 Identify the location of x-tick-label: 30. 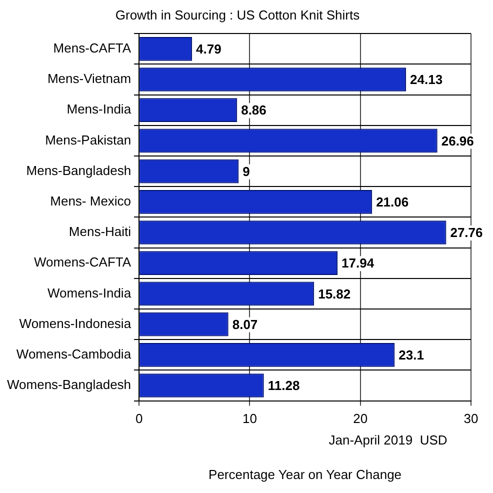
(471, 418).